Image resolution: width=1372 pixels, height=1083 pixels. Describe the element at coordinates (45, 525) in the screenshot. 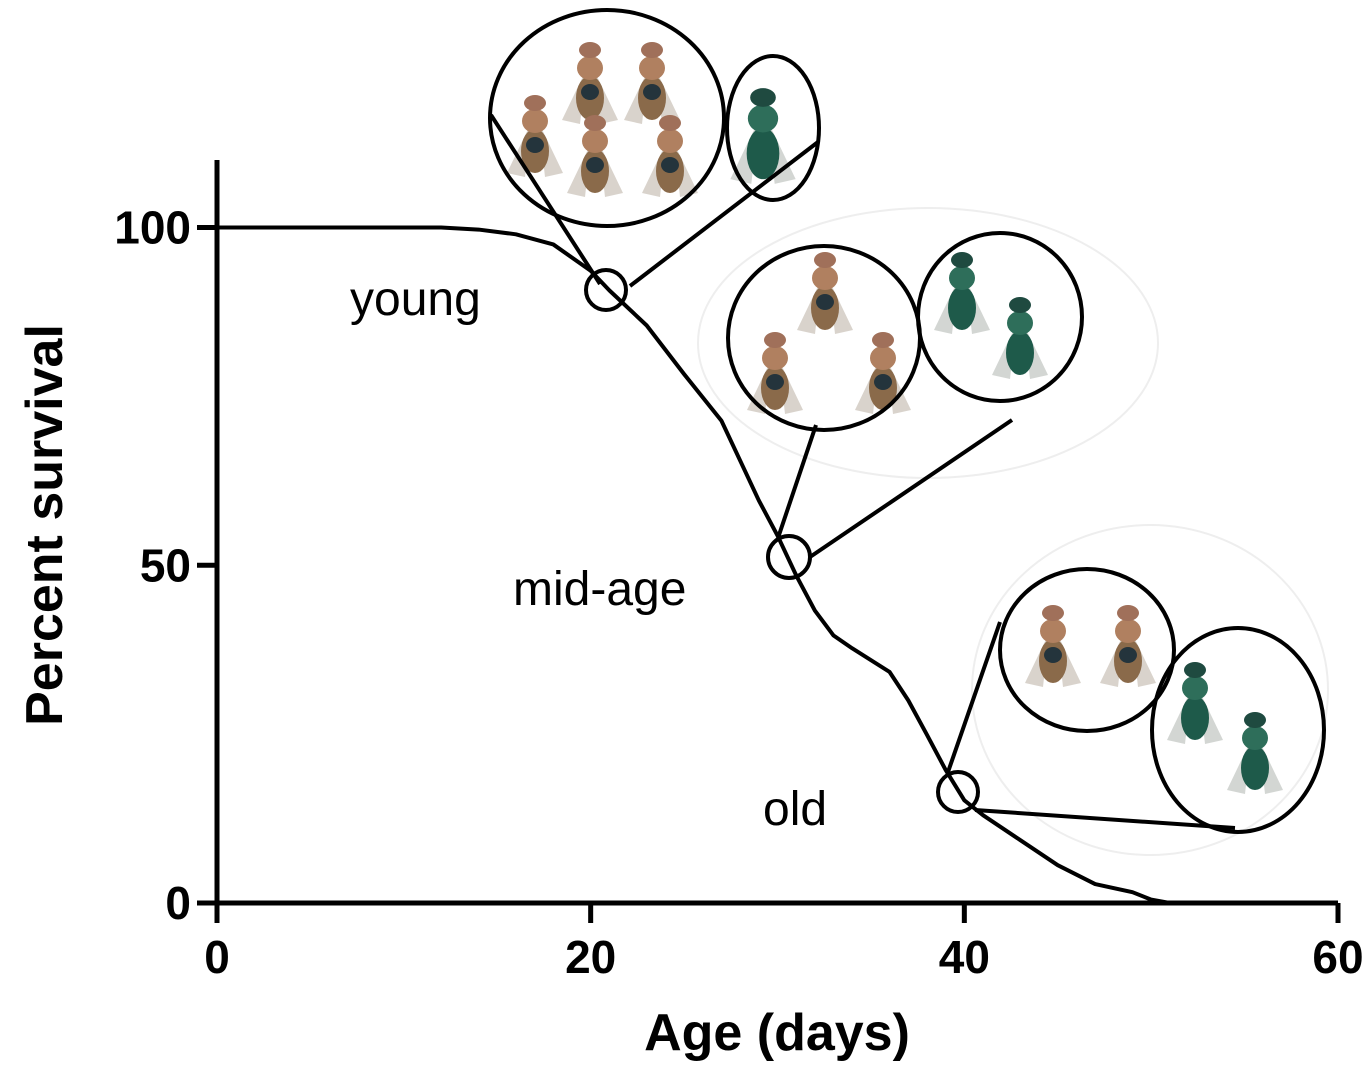

I see `y-axis-label: Percent survival` at that location.